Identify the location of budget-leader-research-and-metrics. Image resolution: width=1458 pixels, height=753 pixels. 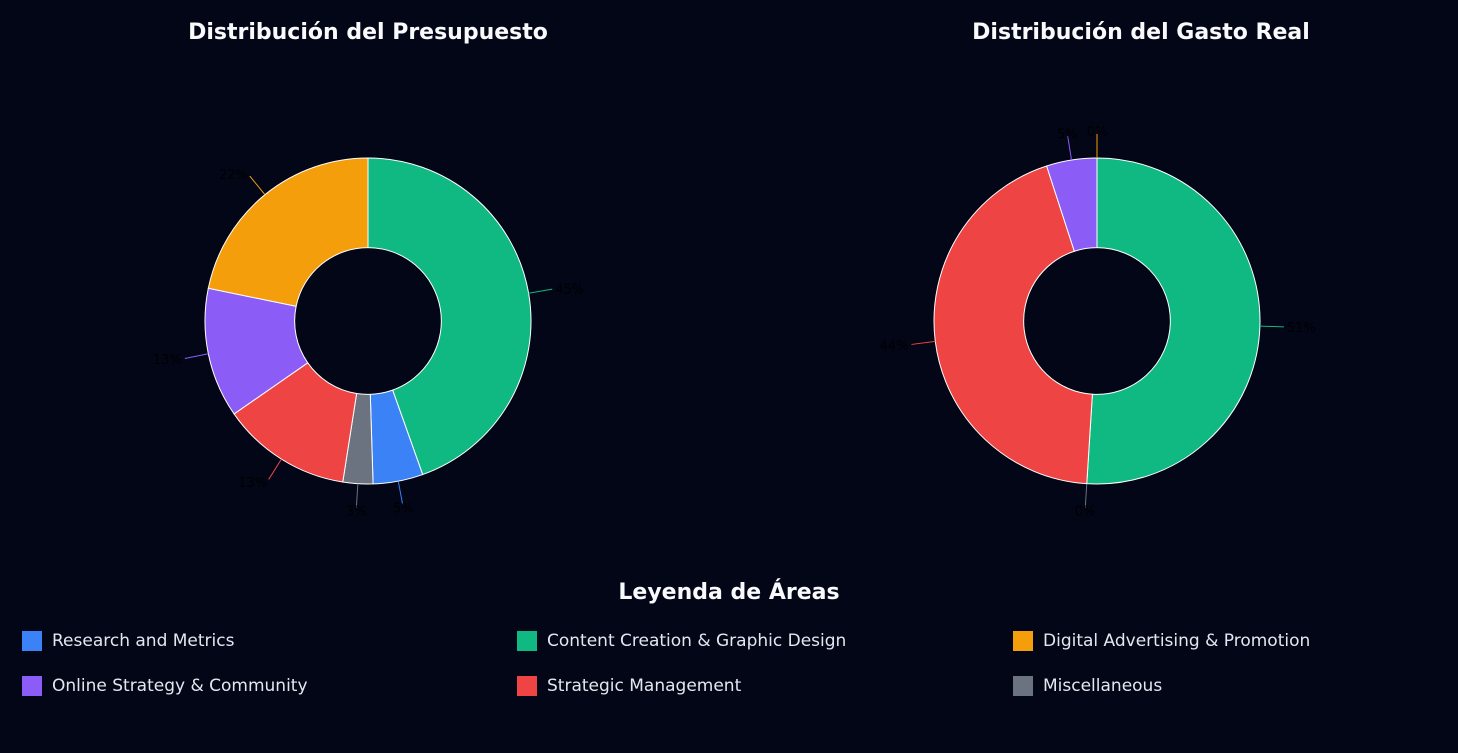
(400, 493).